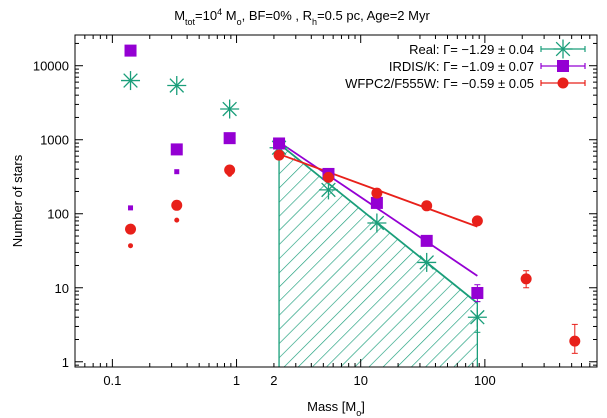 Image resolution: width=607 pixels, height=418 pixels. What do you see at coordinates (360, 380) in the screenshot?
I see `x-tick-label: 10` at bounding box center [360, 380].